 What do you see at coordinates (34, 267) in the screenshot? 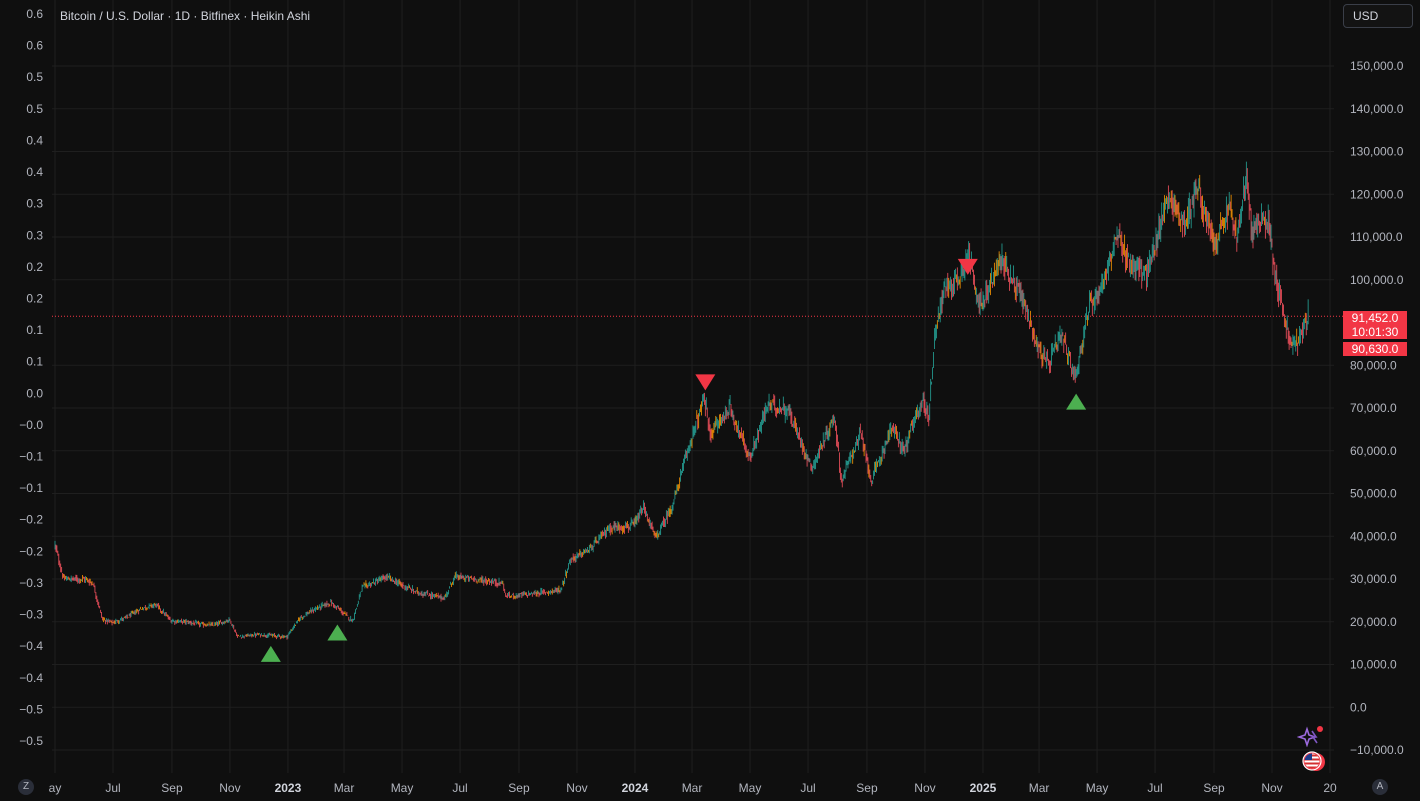
I see `left-axis-tick-8: 0.2` at bounding box center [34, 267].